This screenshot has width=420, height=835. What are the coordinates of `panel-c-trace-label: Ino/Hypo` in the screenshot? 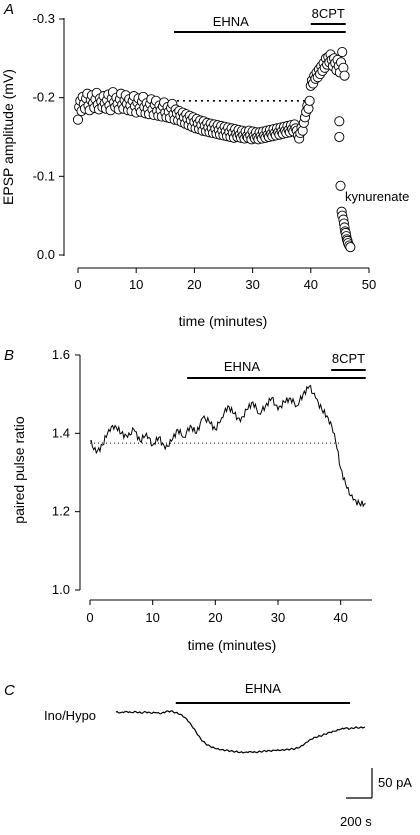 It's located at (70, 715).